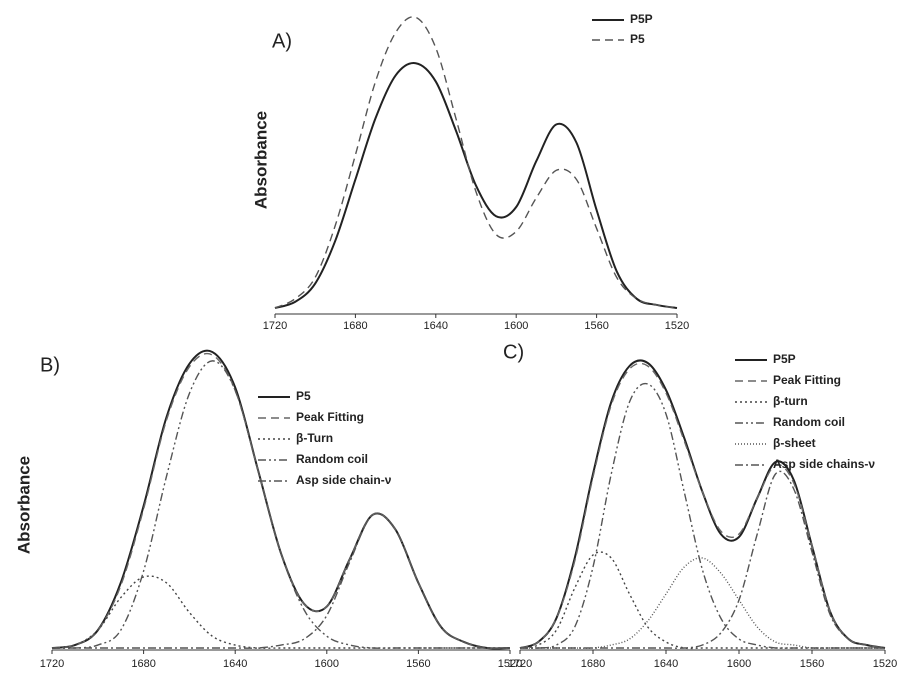  What do you see at coordinates (794, 443) in the screenshot?
I see `legend-label: β-sheet` at bounding box center [794, 443].